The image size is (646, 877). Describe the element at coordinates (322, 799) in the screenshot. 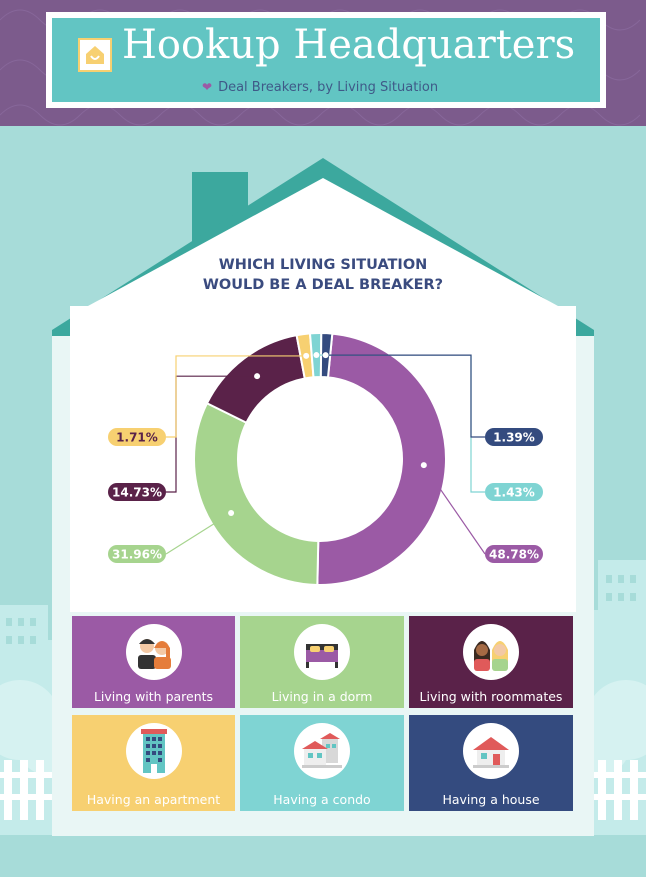

I see `tile-label: Having a condo` at that location.